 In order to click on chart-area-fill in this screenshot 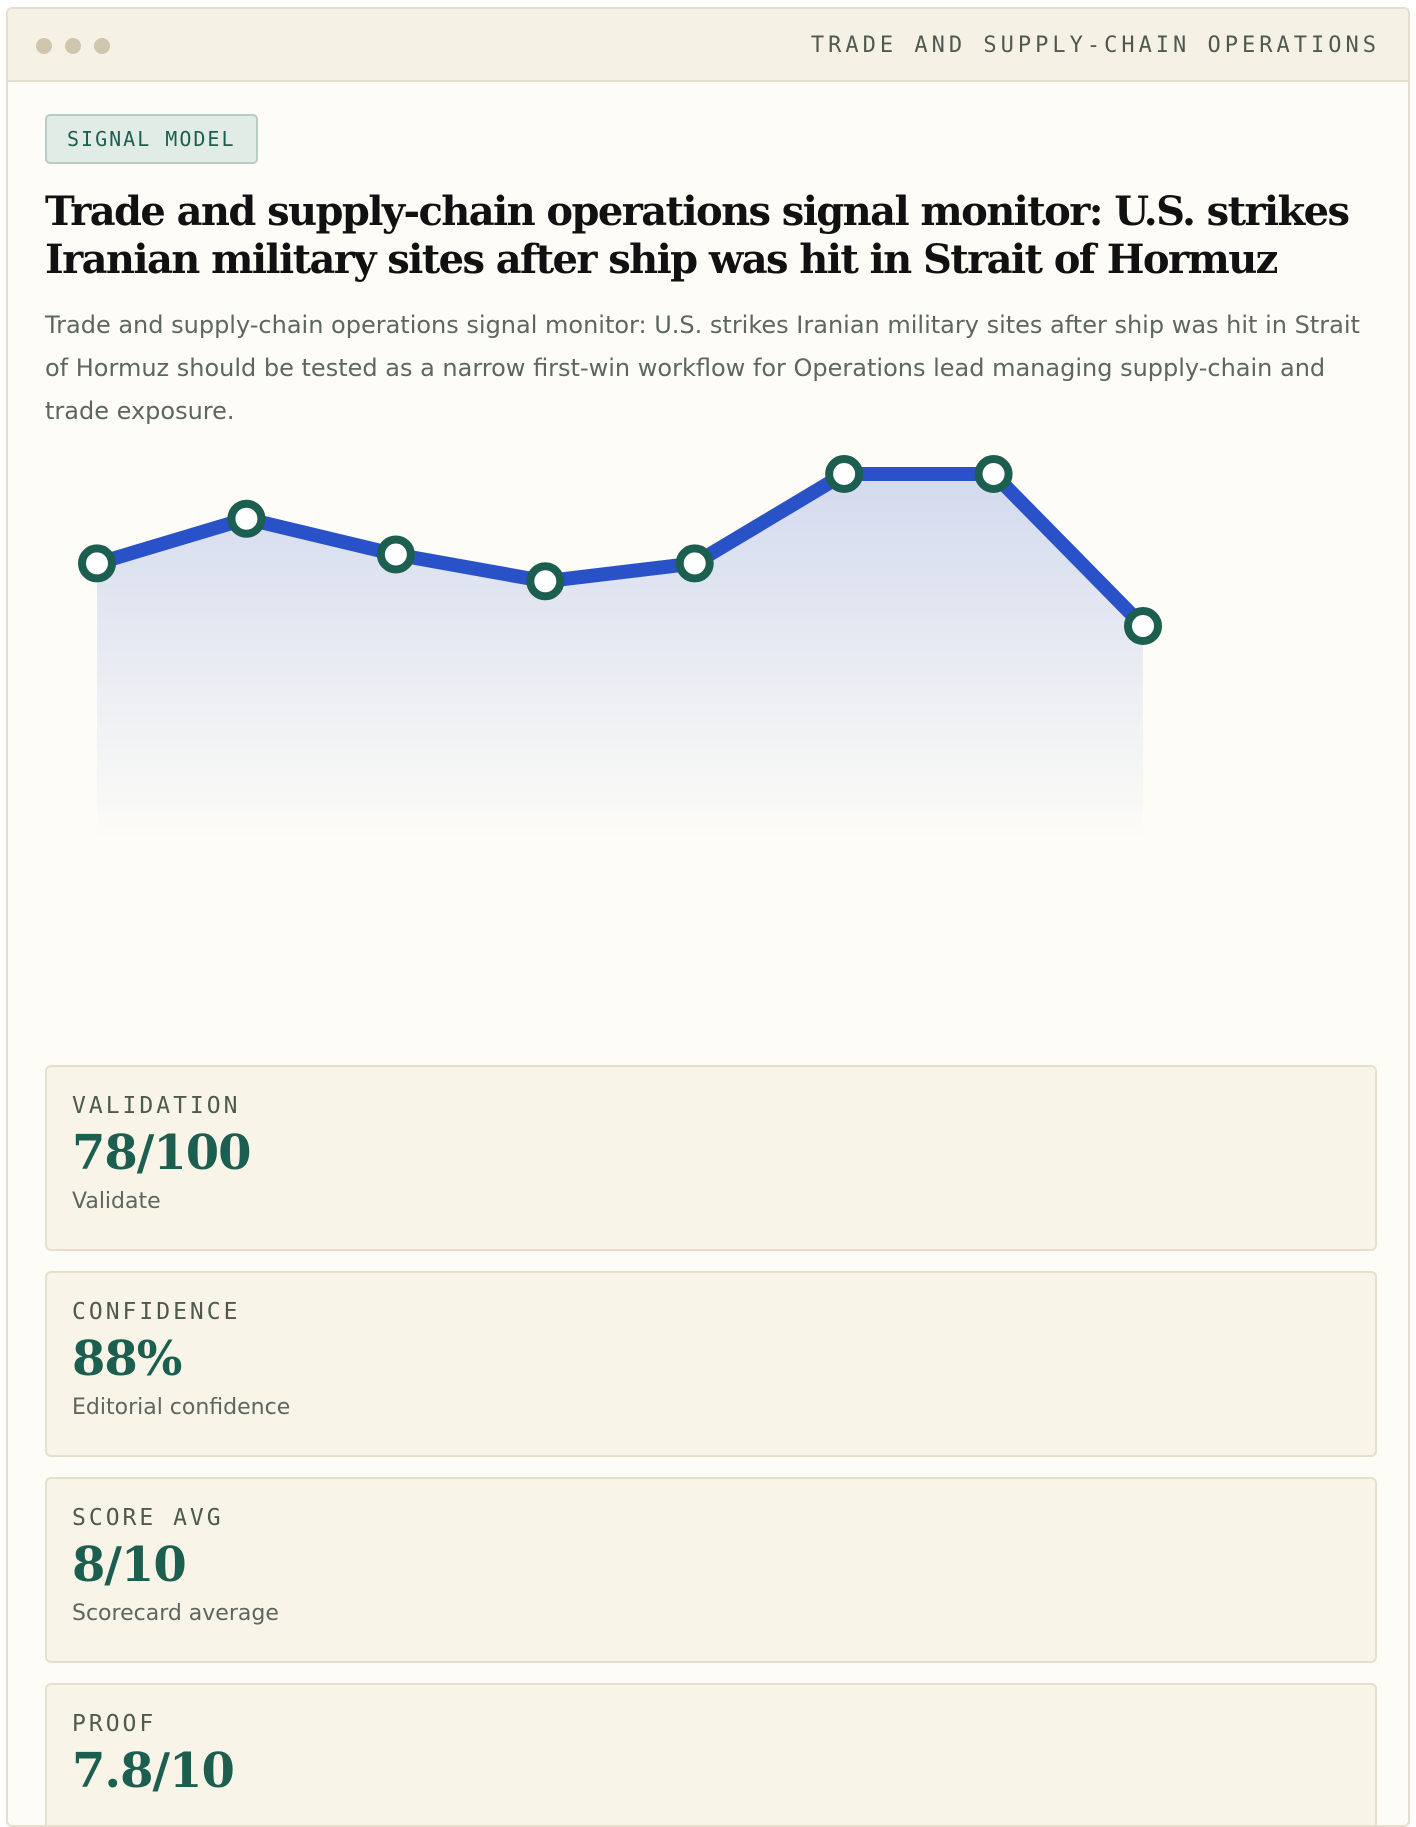, I will do `click(620, 657)`.